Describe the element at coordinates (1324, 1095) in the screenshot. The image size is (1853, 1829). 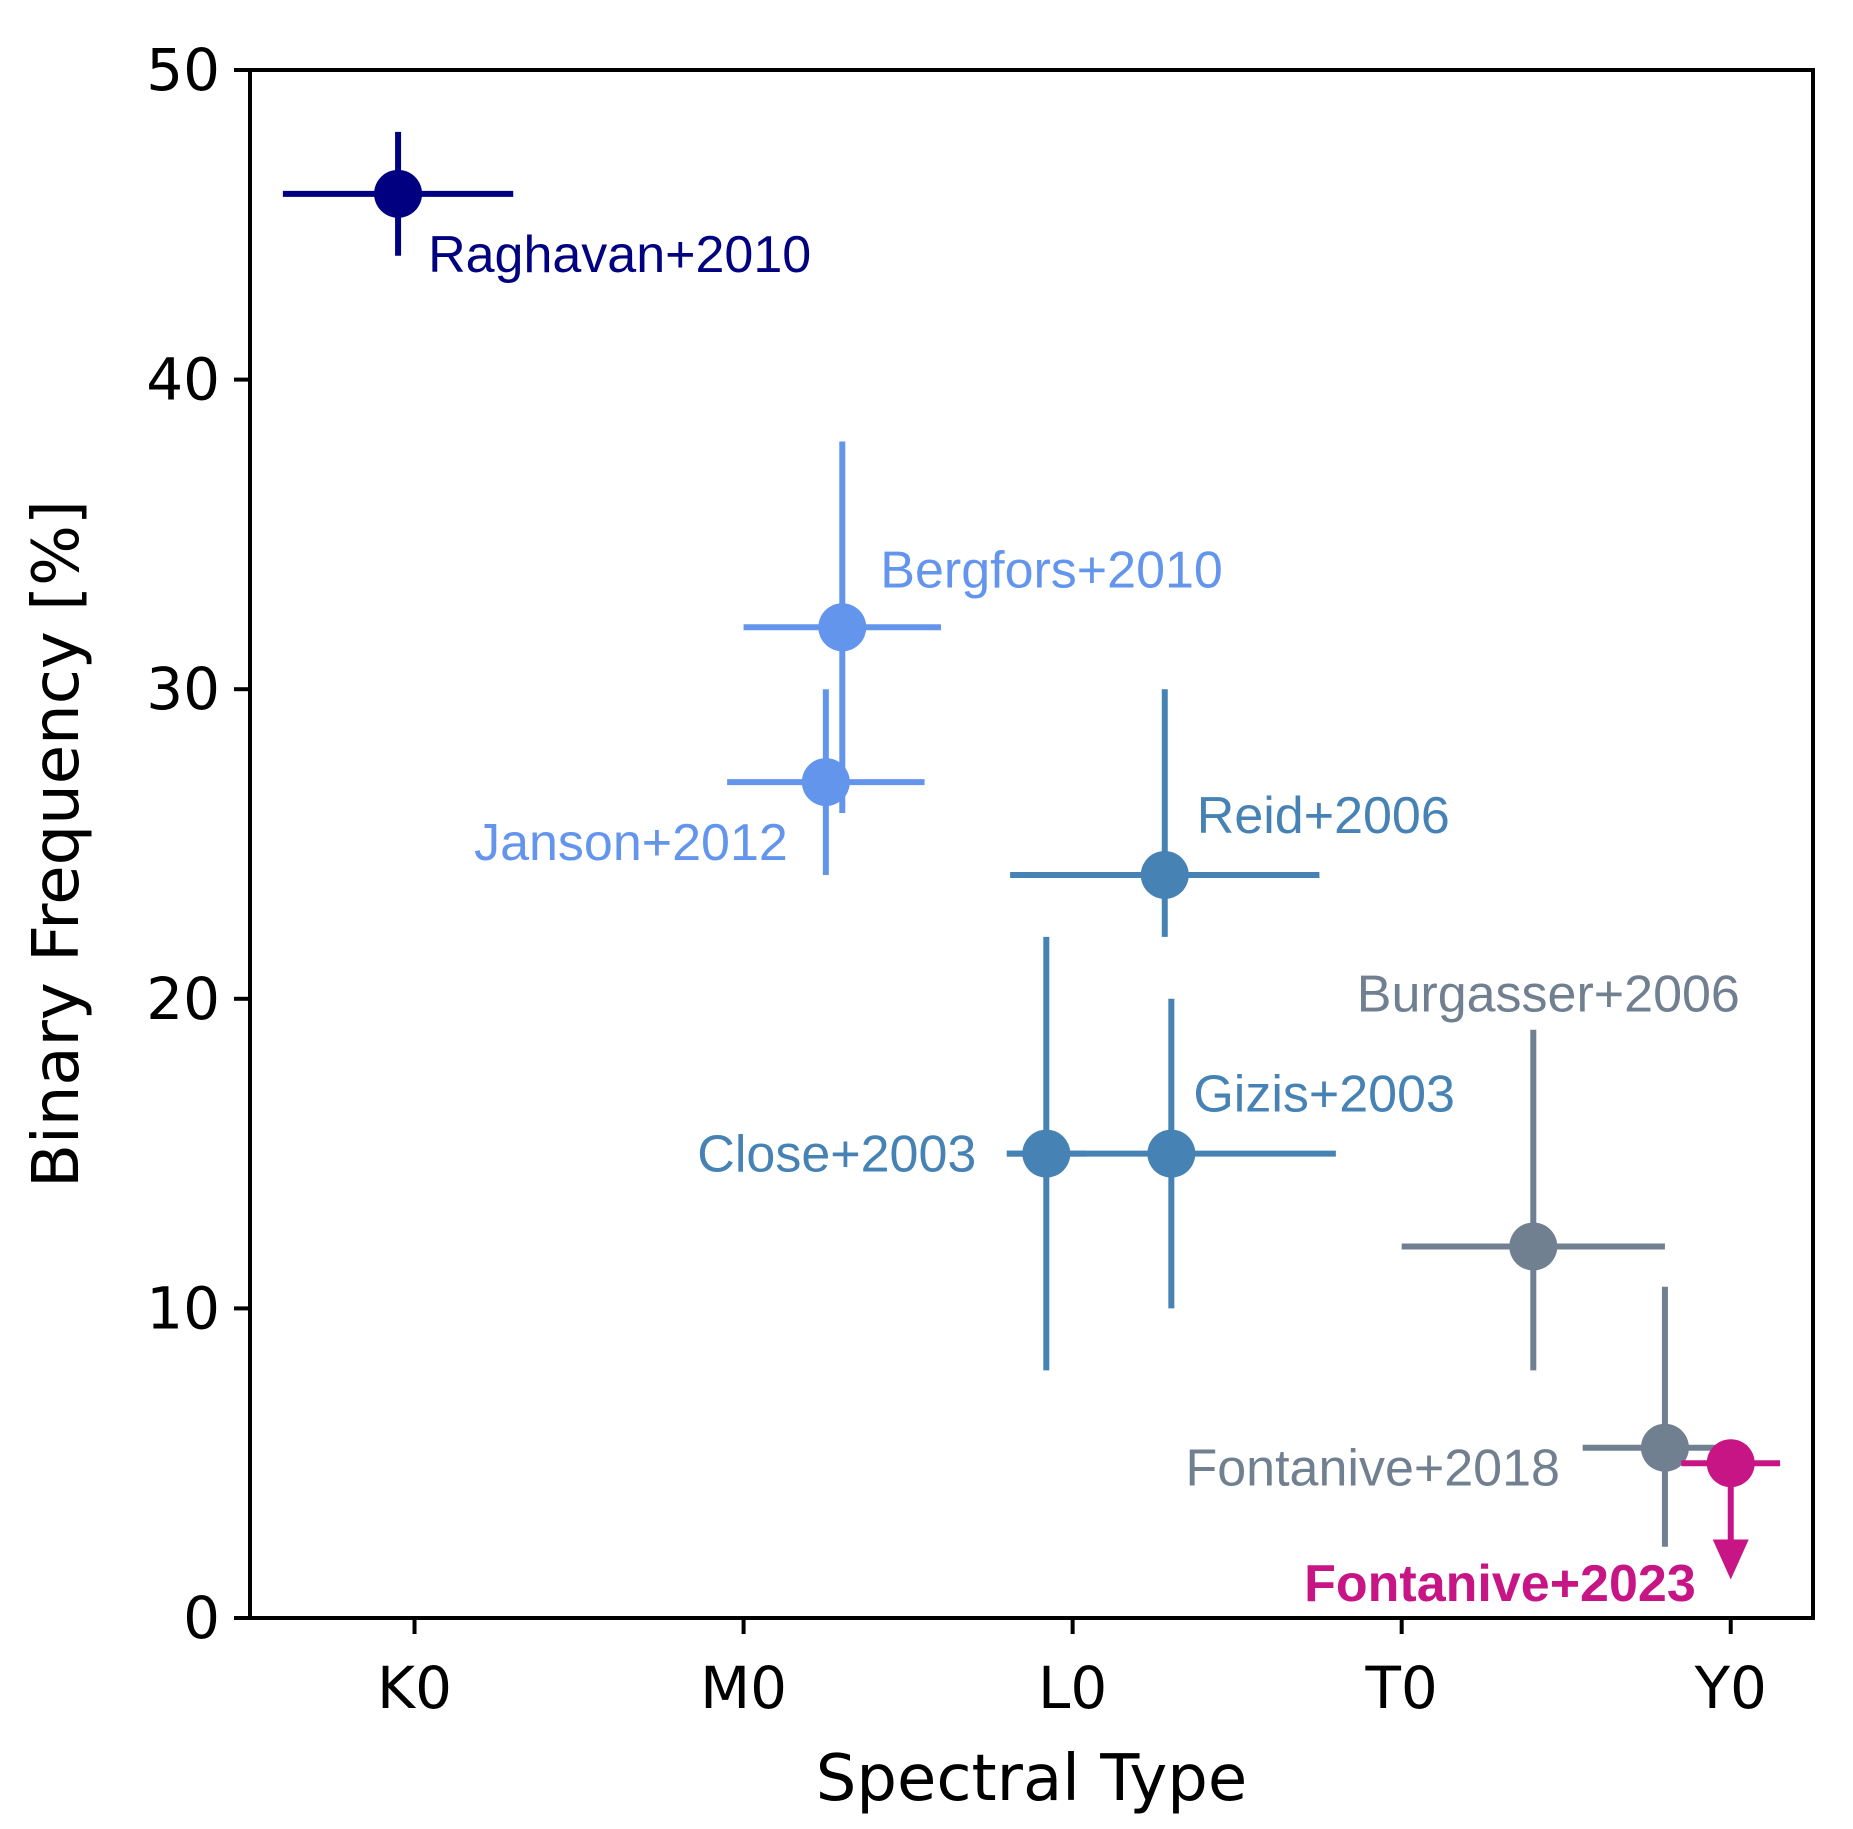
I see `point-label: Gizis+2003` at that location.